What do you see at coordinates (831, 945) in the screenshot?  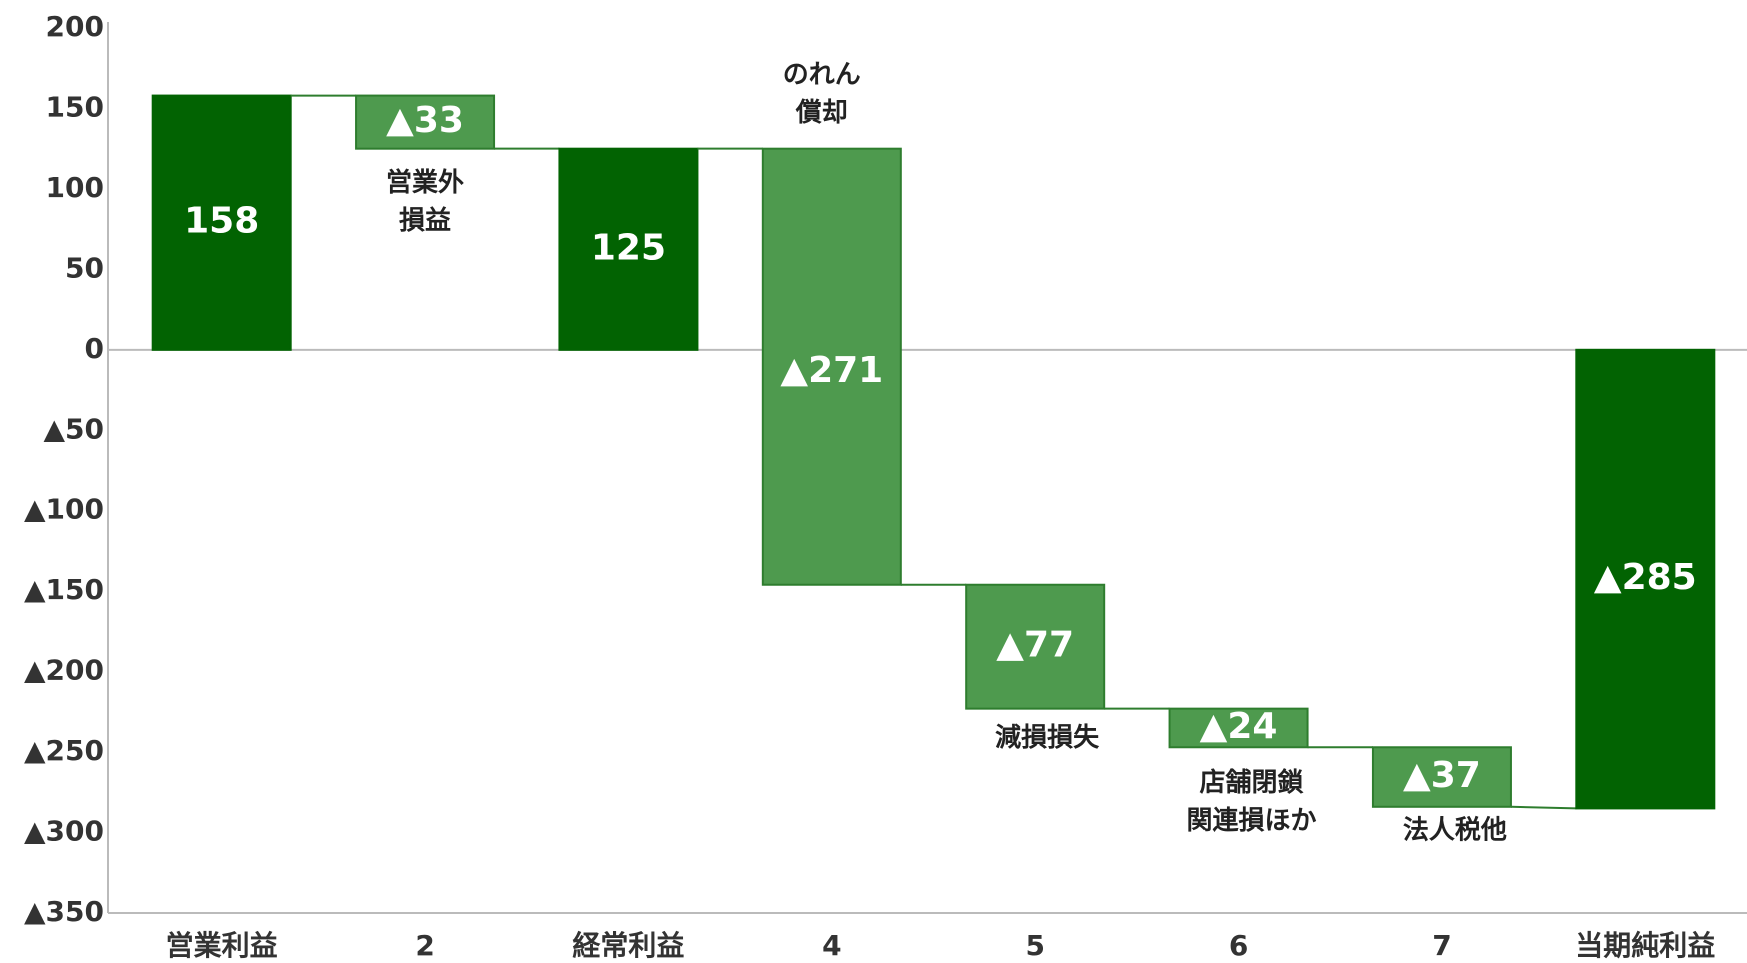 I see `x-tick-label: 4` at bounding box center [831, 945].